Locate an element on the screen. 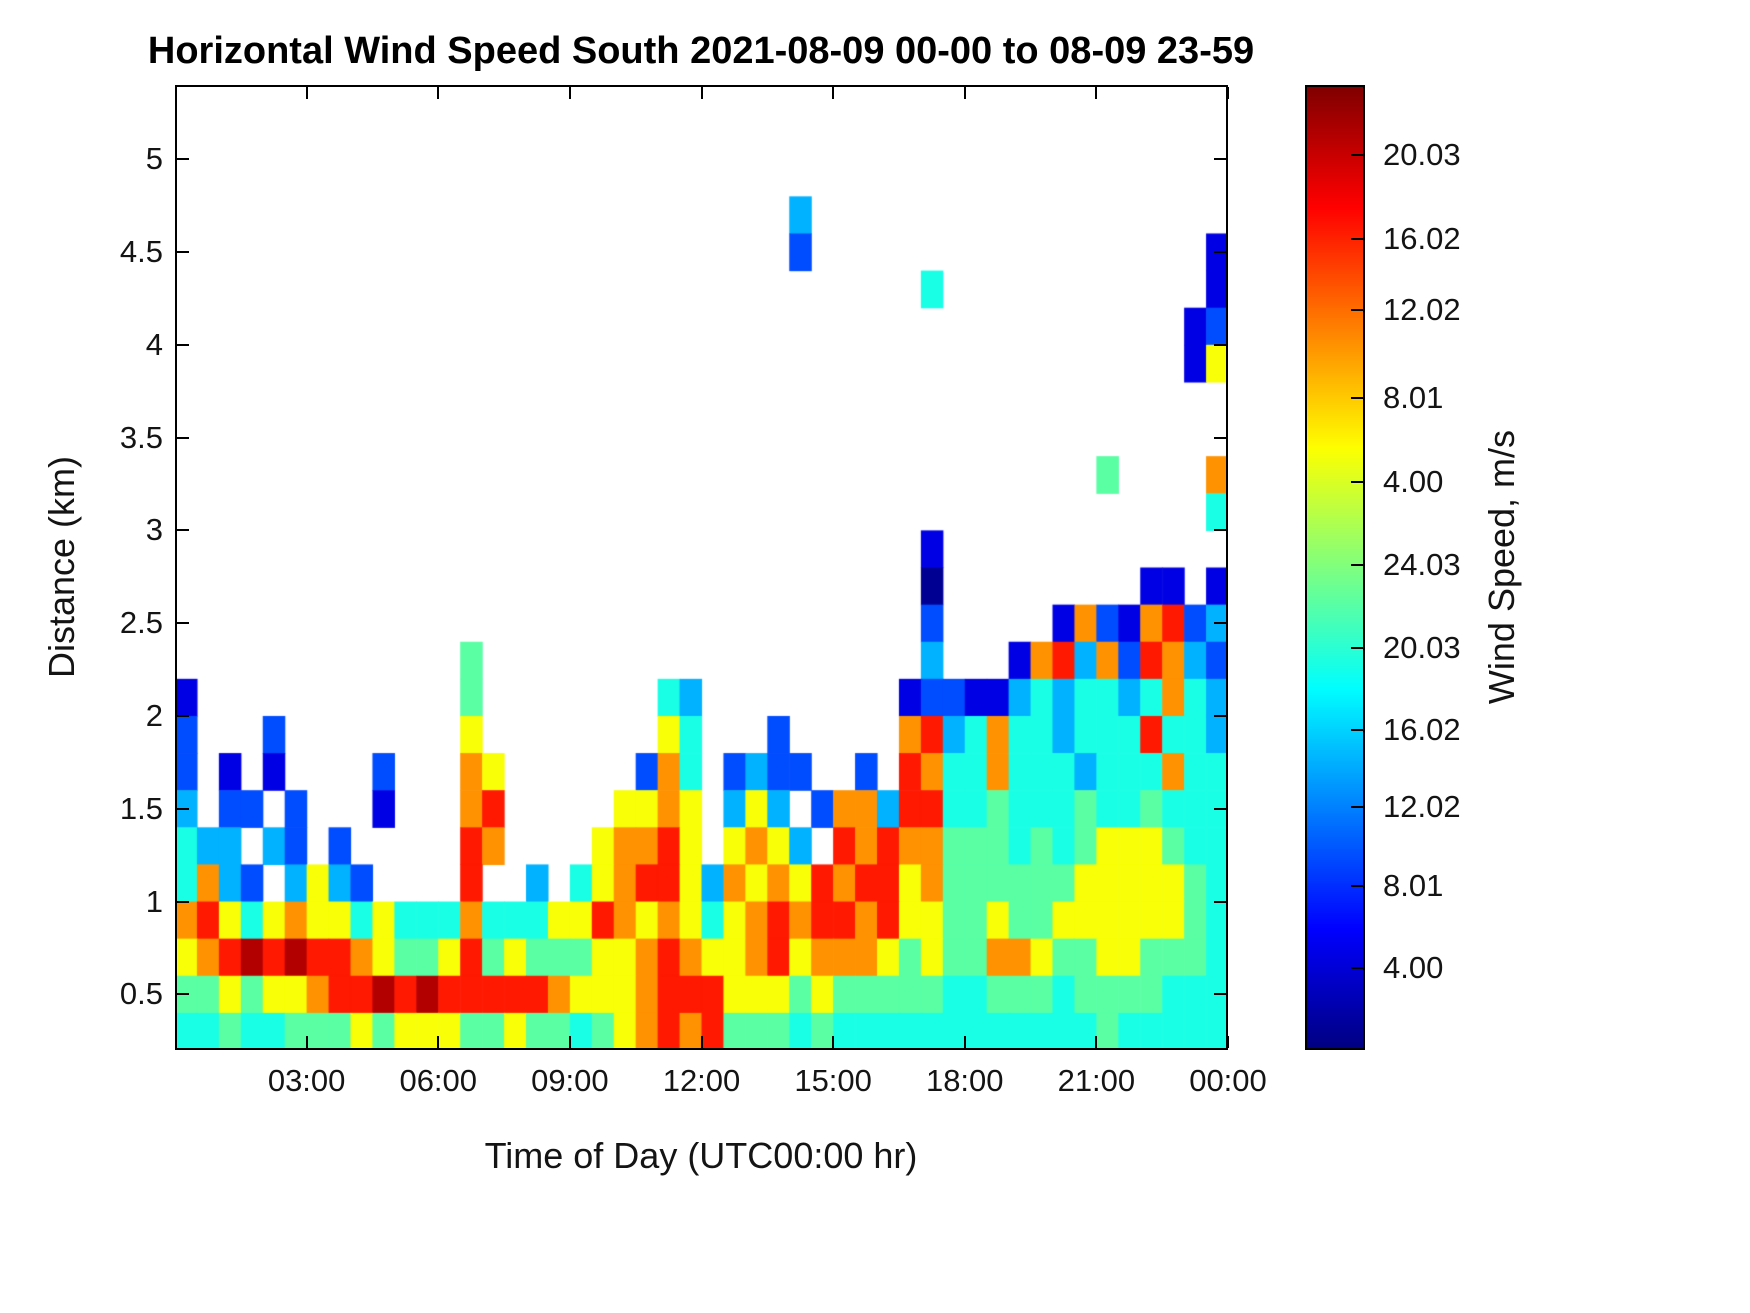 Image resolution: width=1750 pixels, height=1313 pixels. y-tick-label: 3.5 is located at coordinates (141, 437).